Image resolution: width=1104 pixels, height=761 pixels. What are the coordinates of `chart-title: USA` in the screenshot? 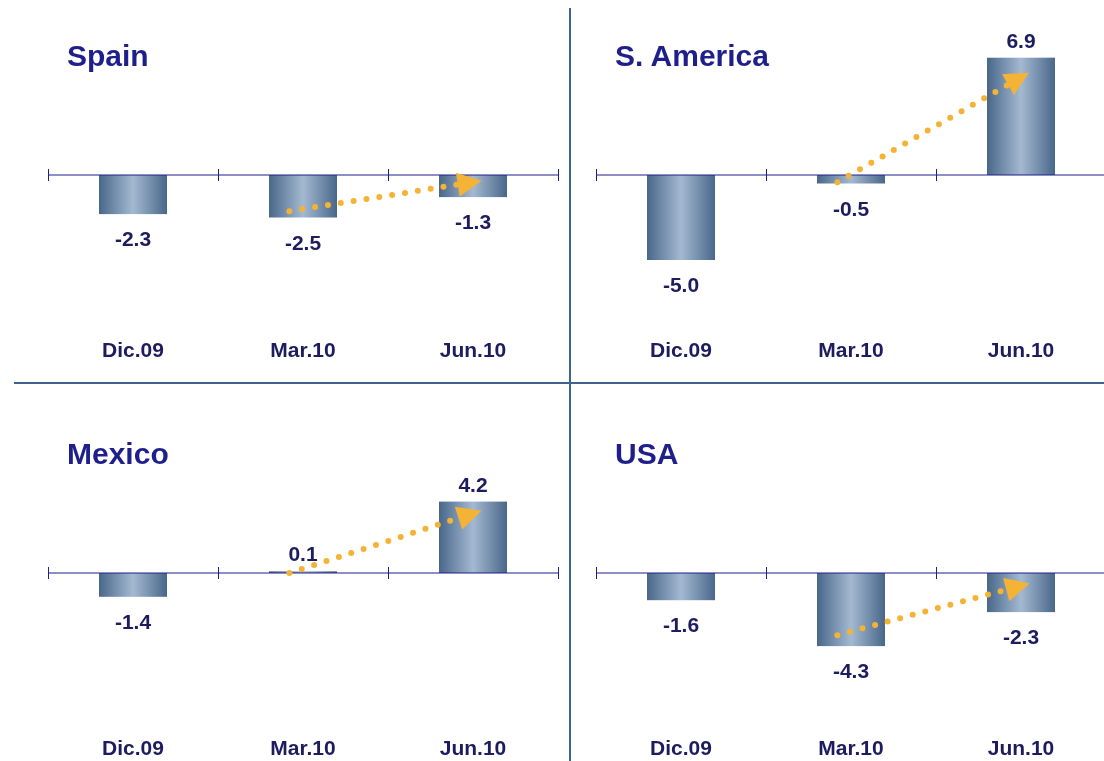 It's located at (647, 453).